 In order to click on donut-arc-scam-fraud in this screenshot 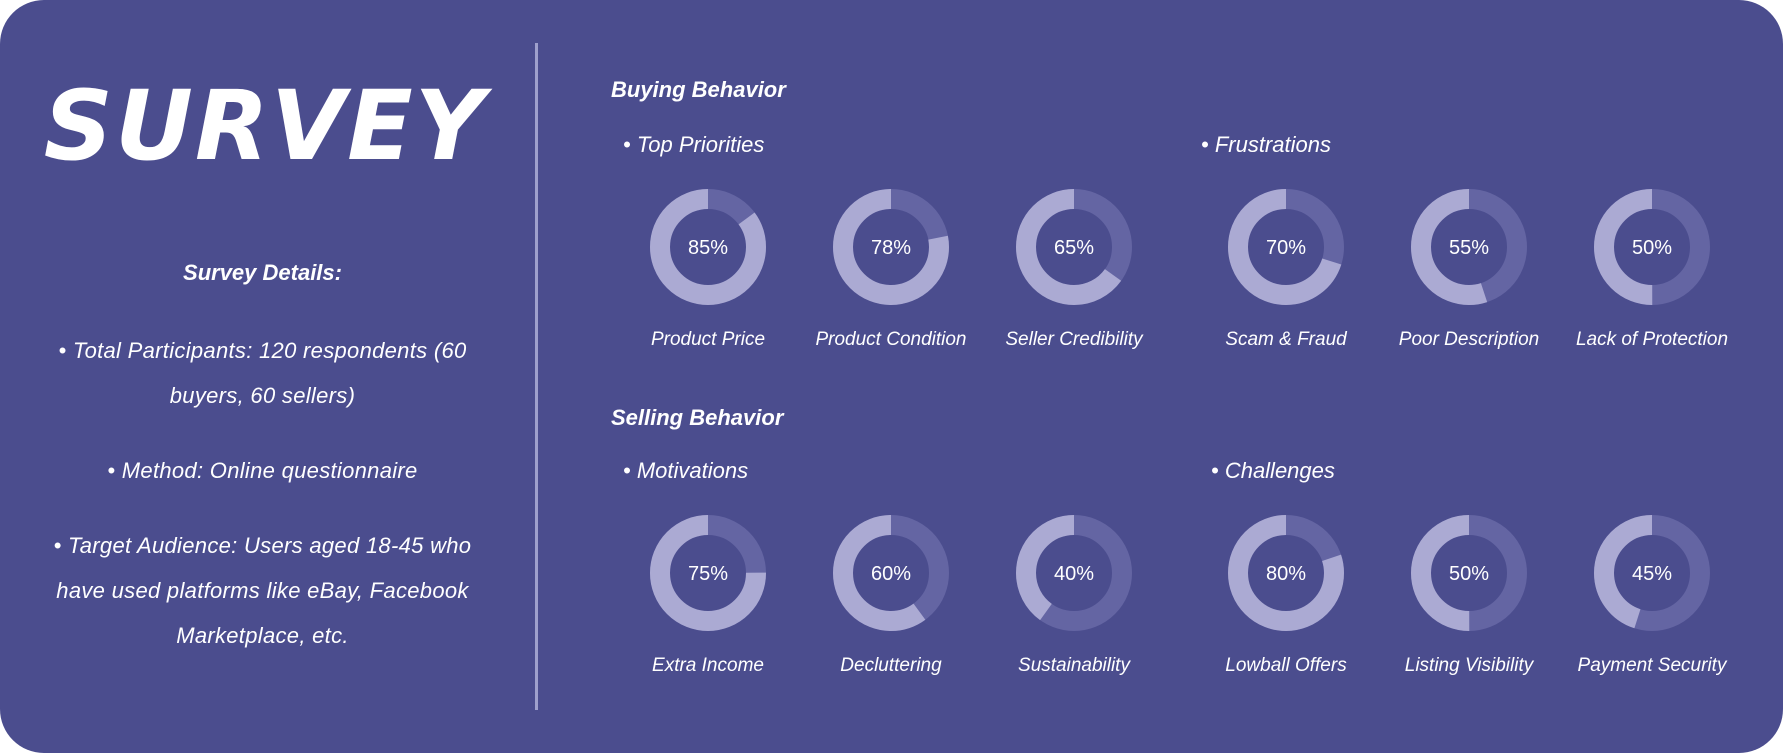, I will do `click(1286, 247)`.